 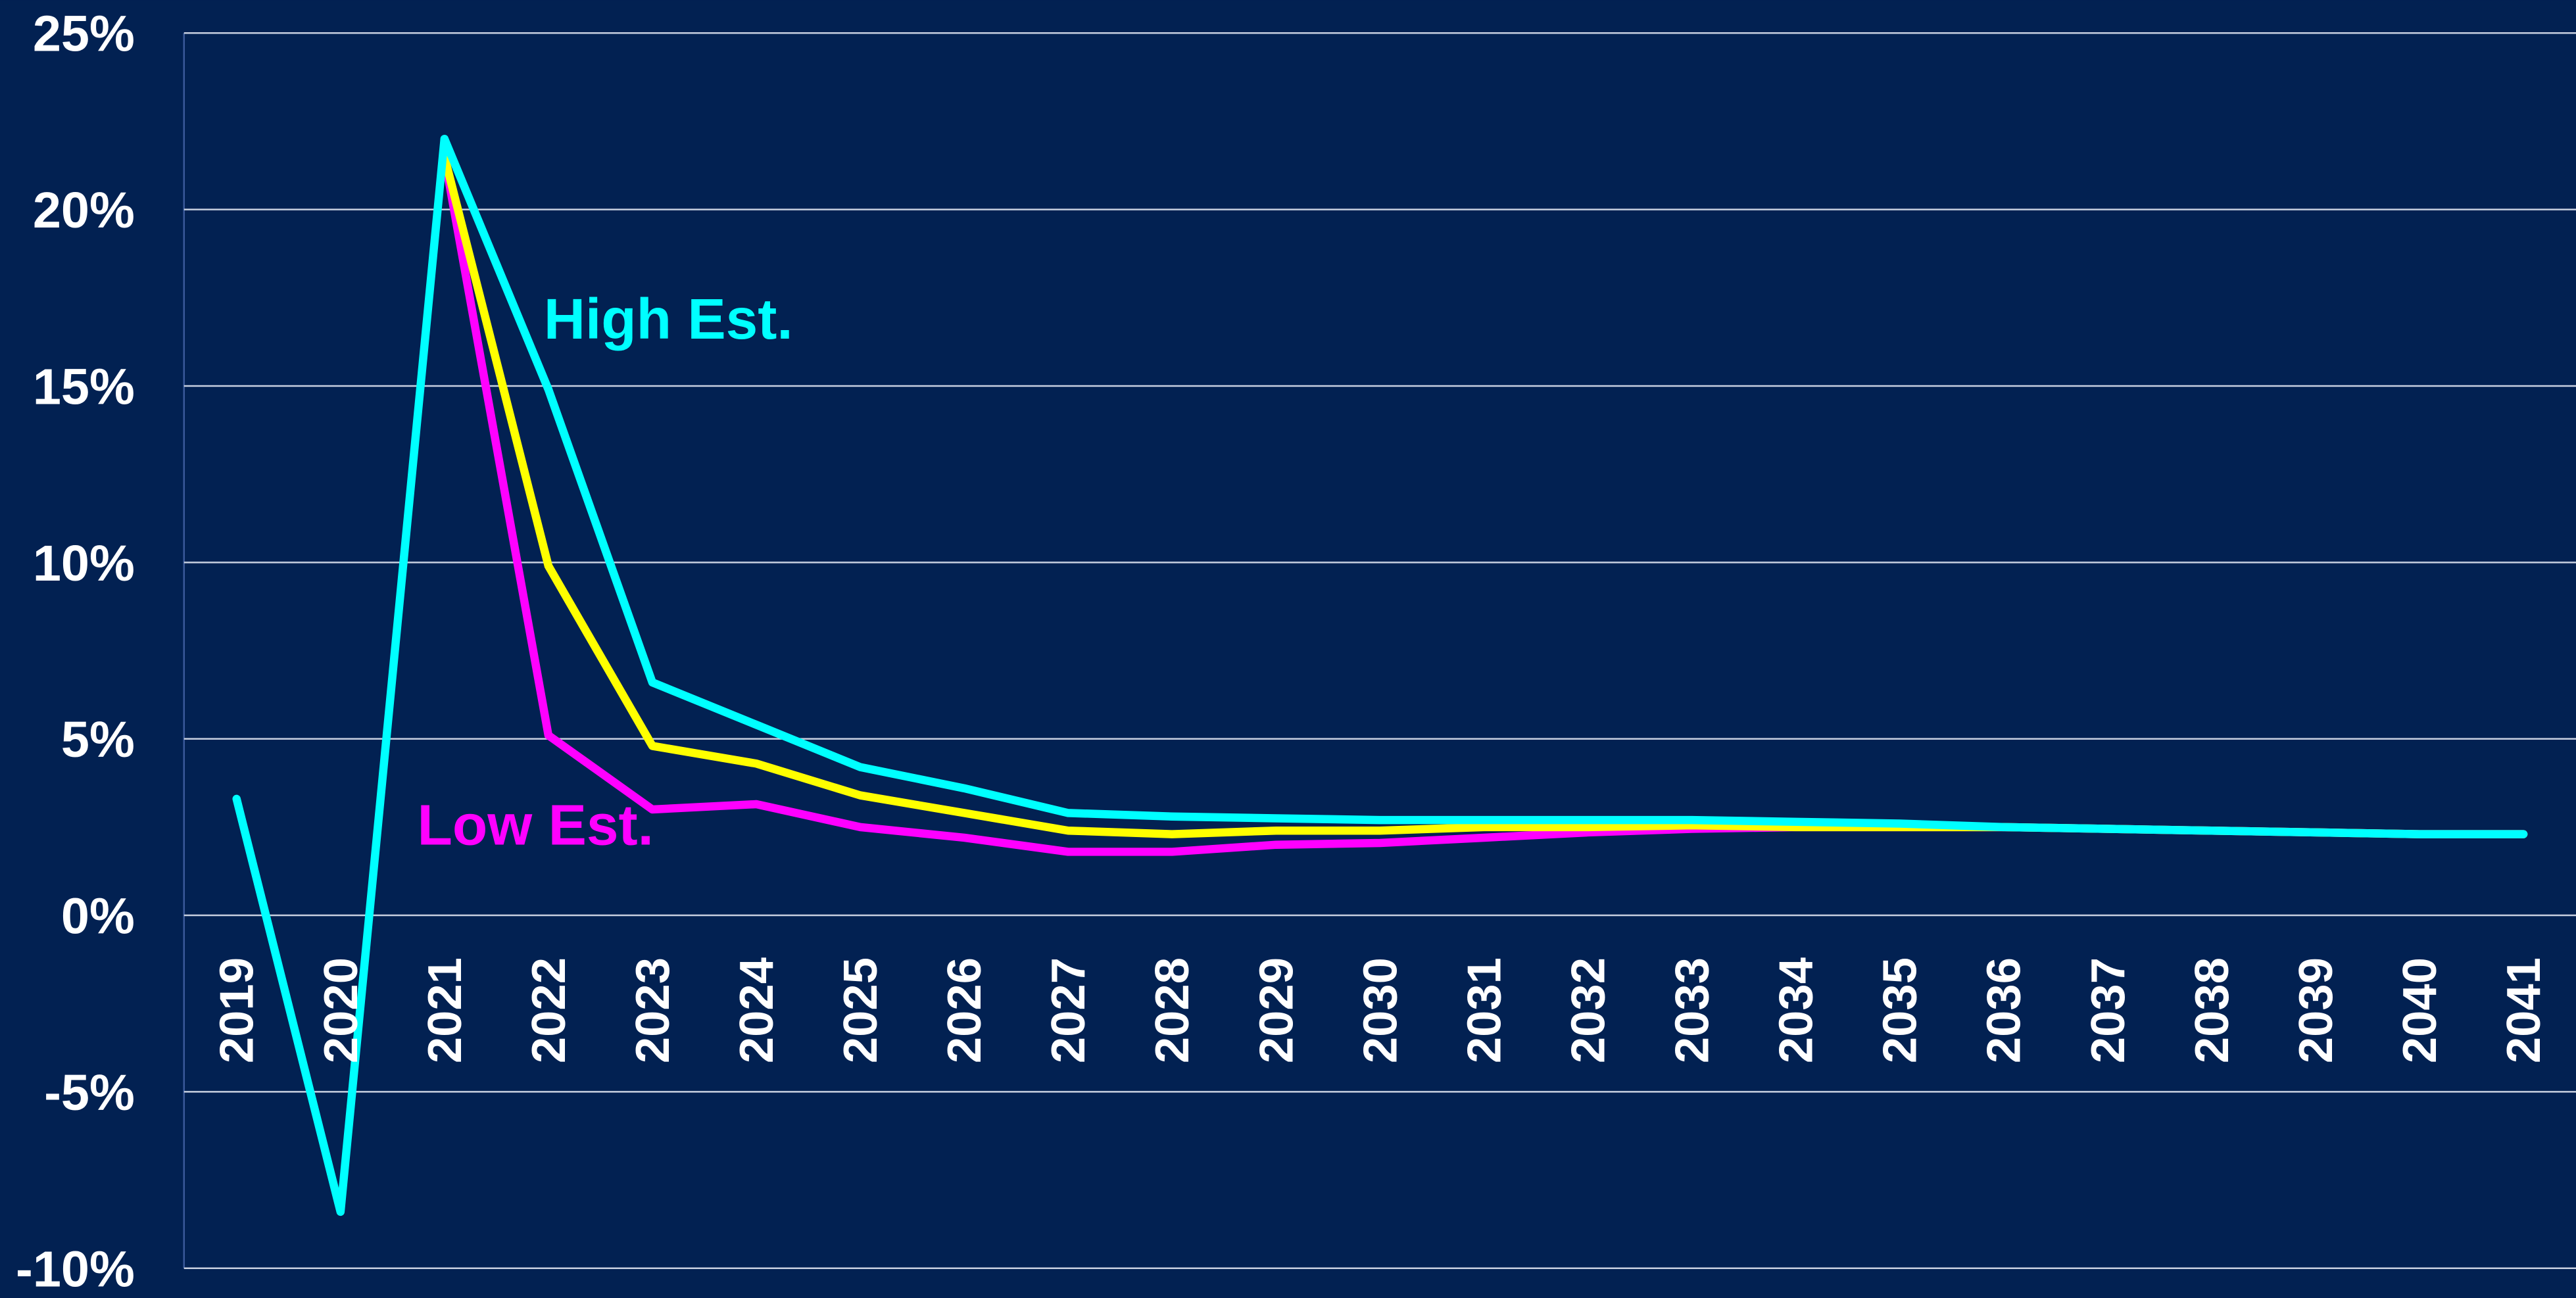 I want to click on x-tick-label: 2036, so click(x=2005, y=1010).